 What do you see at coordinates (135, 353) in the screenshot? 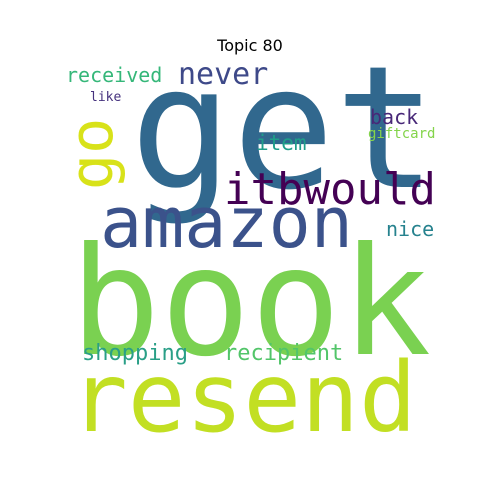
I see `word-shopping: shopping` at bounding box center [135, 353].